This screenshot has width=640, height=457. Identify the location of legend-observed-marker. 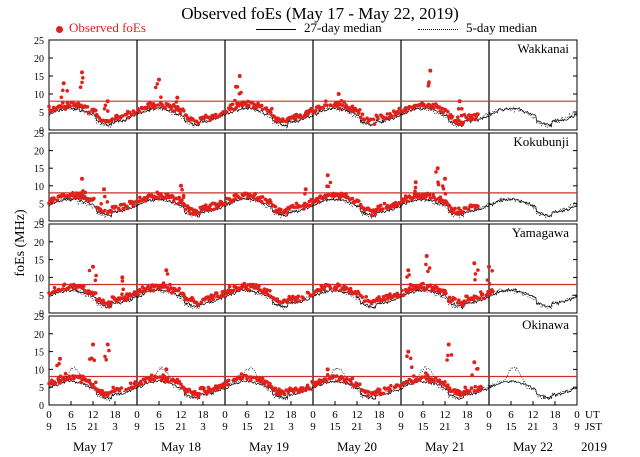
(59, 29).